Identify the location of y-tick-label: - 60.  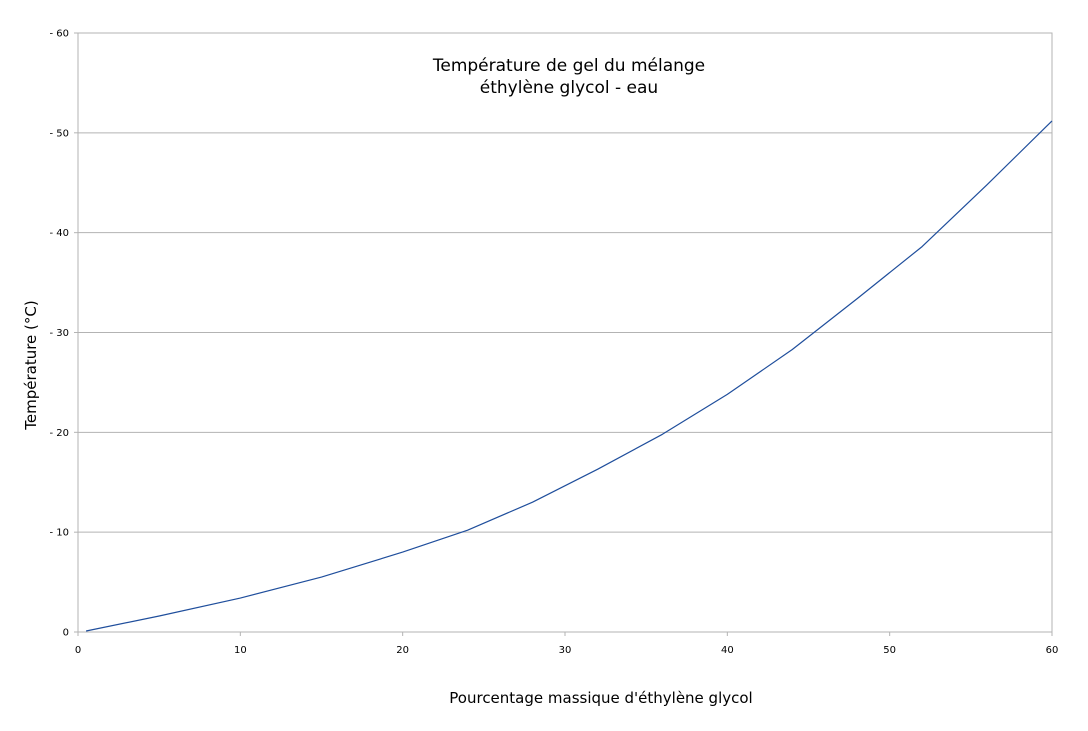
(59, 34).